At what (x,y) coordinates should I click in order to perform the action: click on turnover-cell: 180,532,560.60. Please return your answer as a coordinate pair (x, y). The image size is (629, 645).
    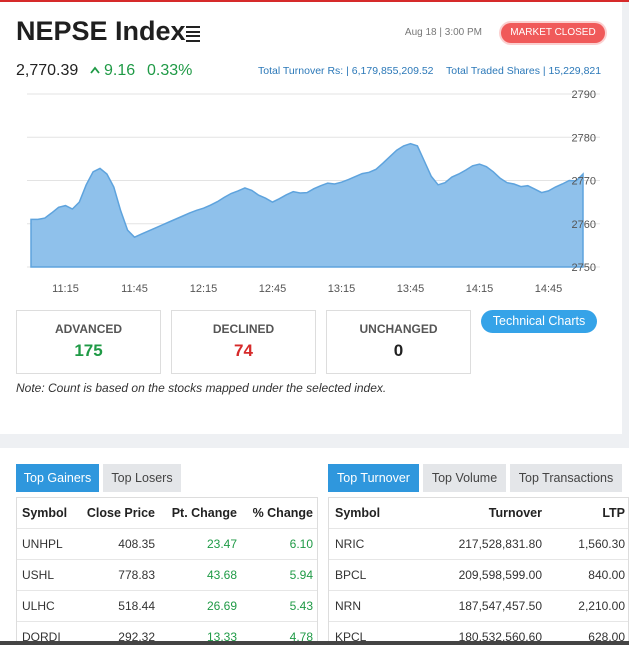
    Looking at the image, I should click on (500, 637).